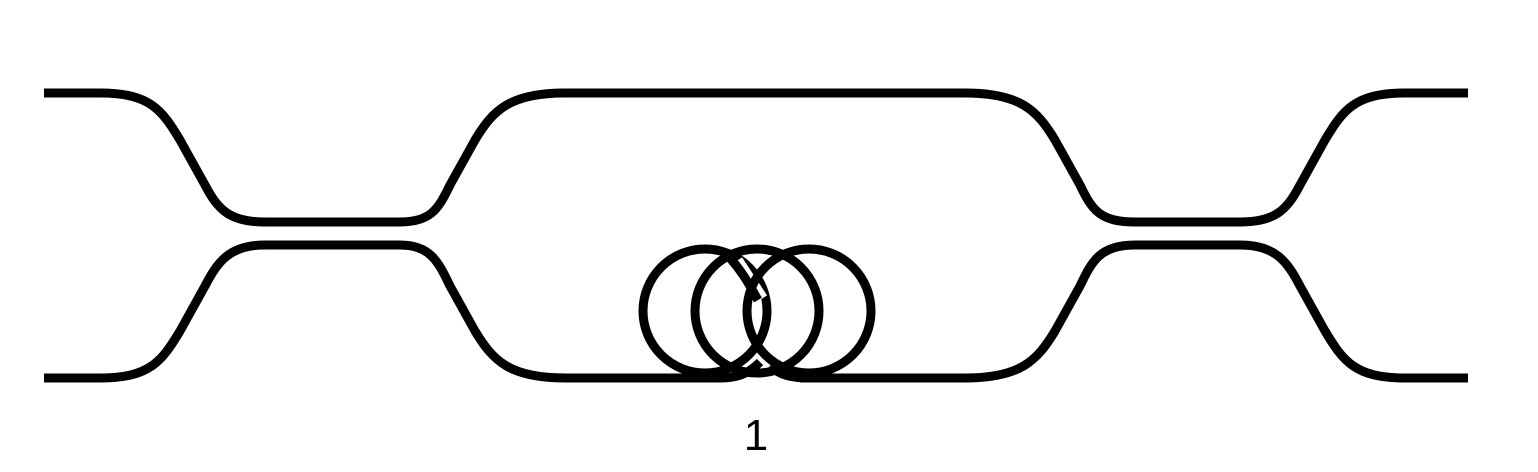 This screenshot has width=1538, height=472. What do you see at coordinates (722, 370) in the screenshot?
I see `loop-entry-lead` at bounding box center [722, 370].